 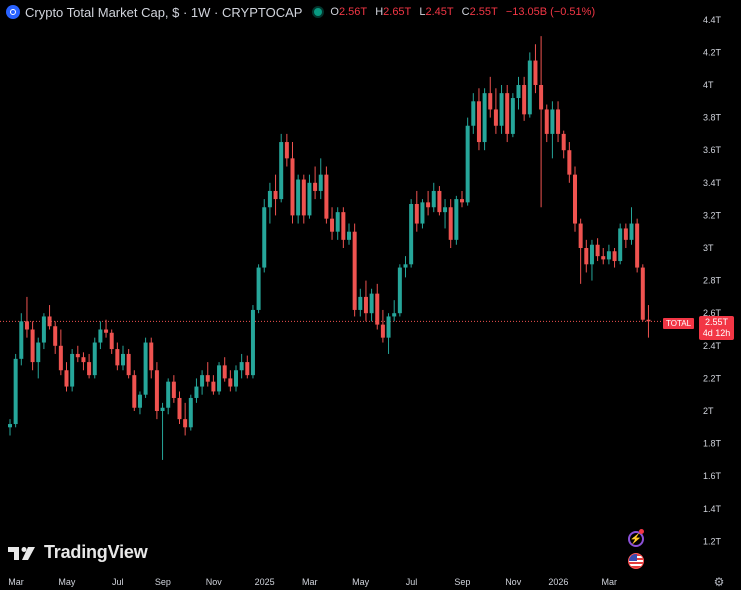 I want to click on last-price-value: 2.55T, so click(x=716, y=322).